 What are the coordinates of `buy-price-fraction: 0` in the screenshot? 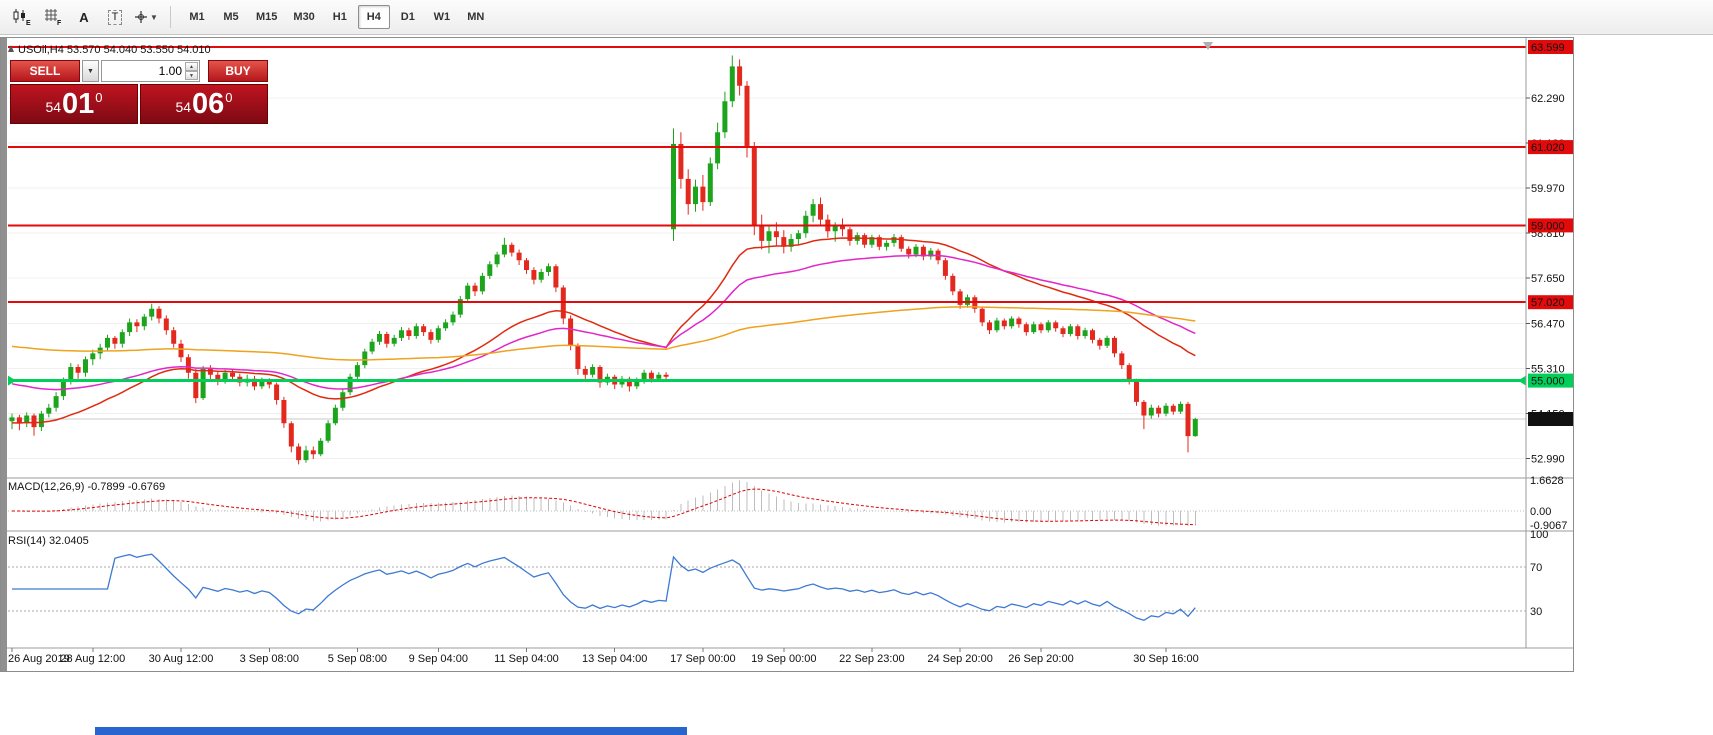 It's located at (229, 97).